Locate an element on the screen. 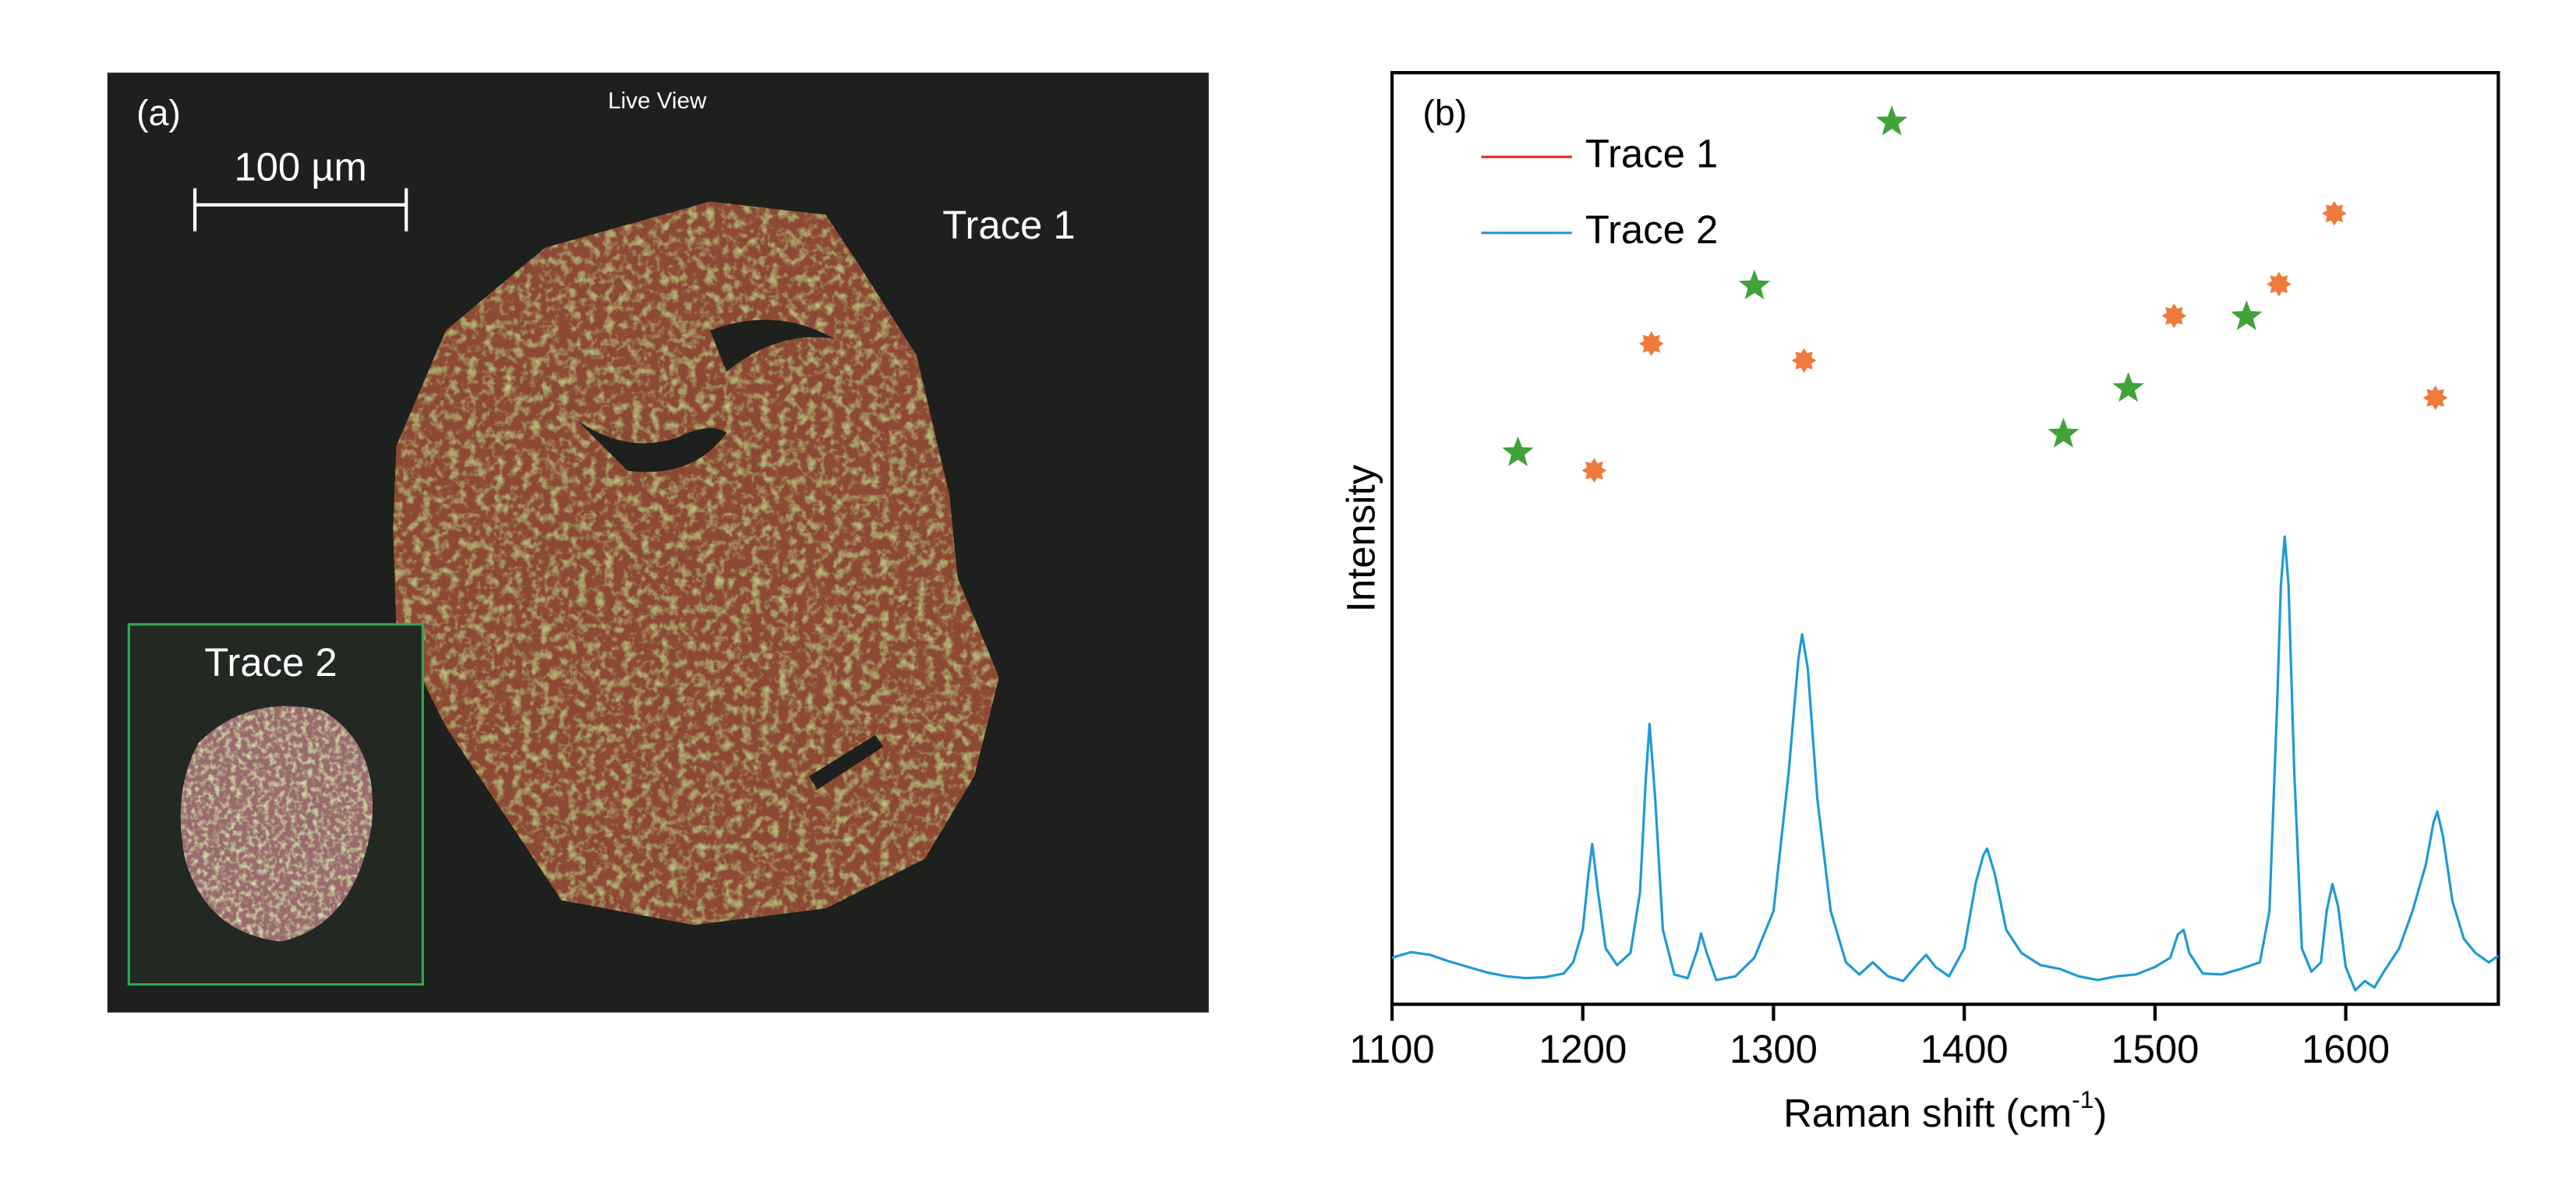 The width and height of the screenshot is (2576, 1182). x-axis-label: Raman shift (cm-1) is located at coordinates (1945, 1110).